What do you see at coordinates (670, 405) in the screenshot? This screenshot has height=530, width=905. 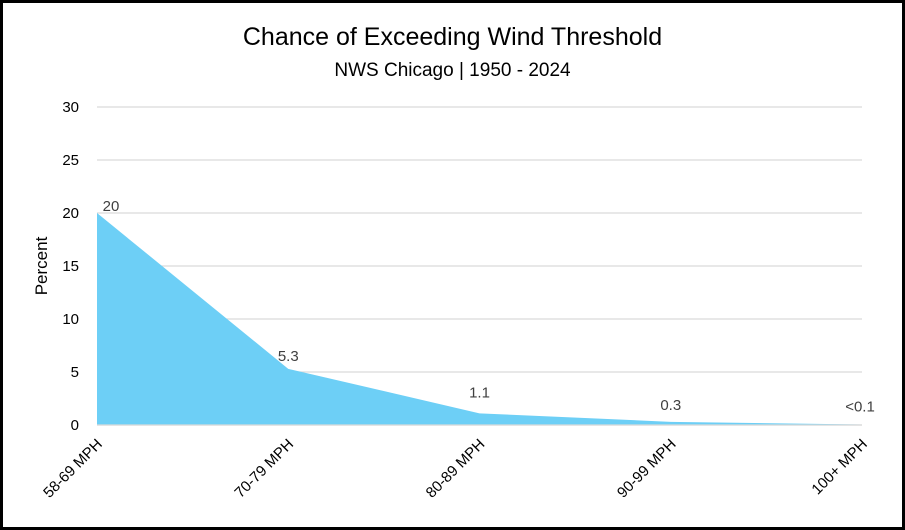 I see `data-label: 0.3` at bounding box center [670, 405].